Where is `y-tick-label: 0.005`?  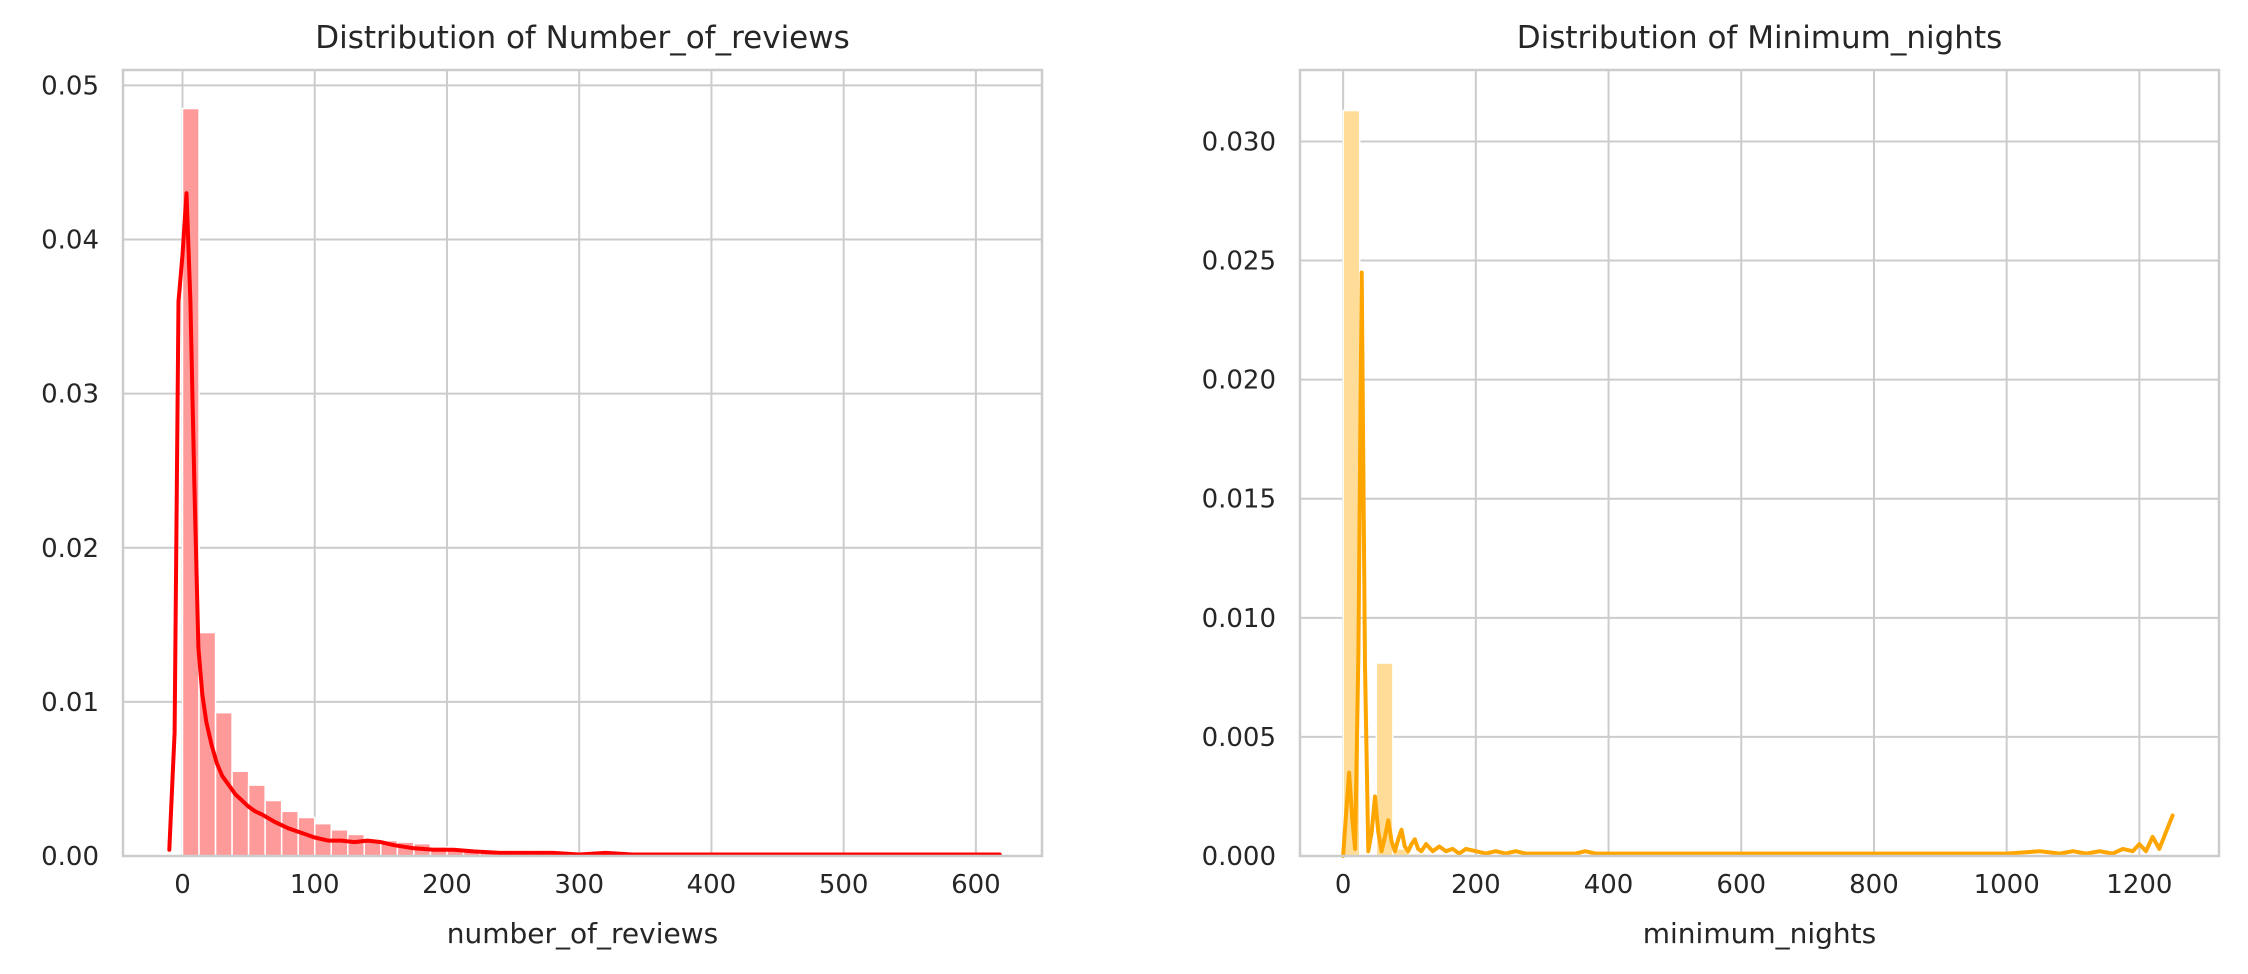
y-tick-label: 0.005 is located at coordinates (1239, 738).